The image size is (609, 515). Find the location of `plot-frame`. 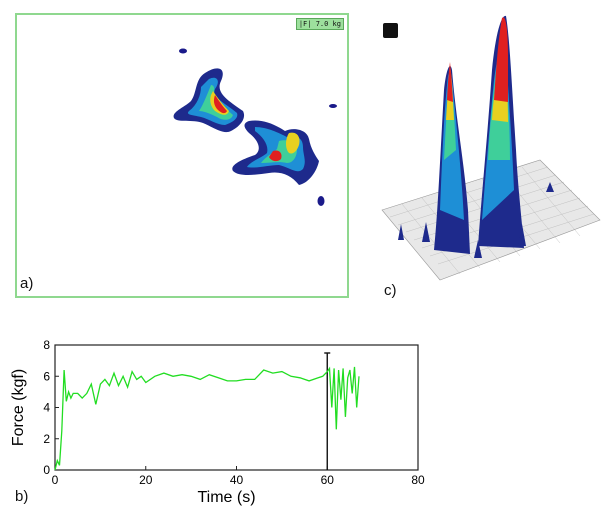

plot-frame is located at coordinates (236, 407).